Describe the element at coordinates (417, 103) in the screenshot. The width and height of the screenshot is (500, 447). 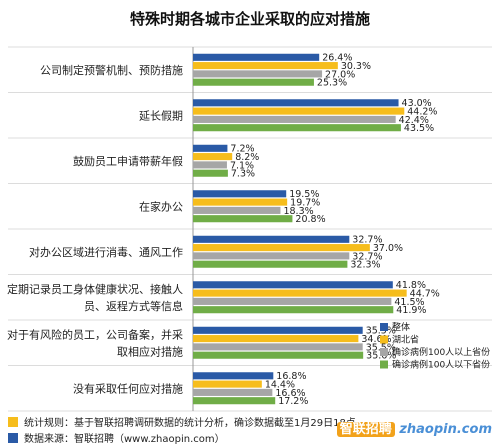
I see `data-label: 43.0%` at that location.